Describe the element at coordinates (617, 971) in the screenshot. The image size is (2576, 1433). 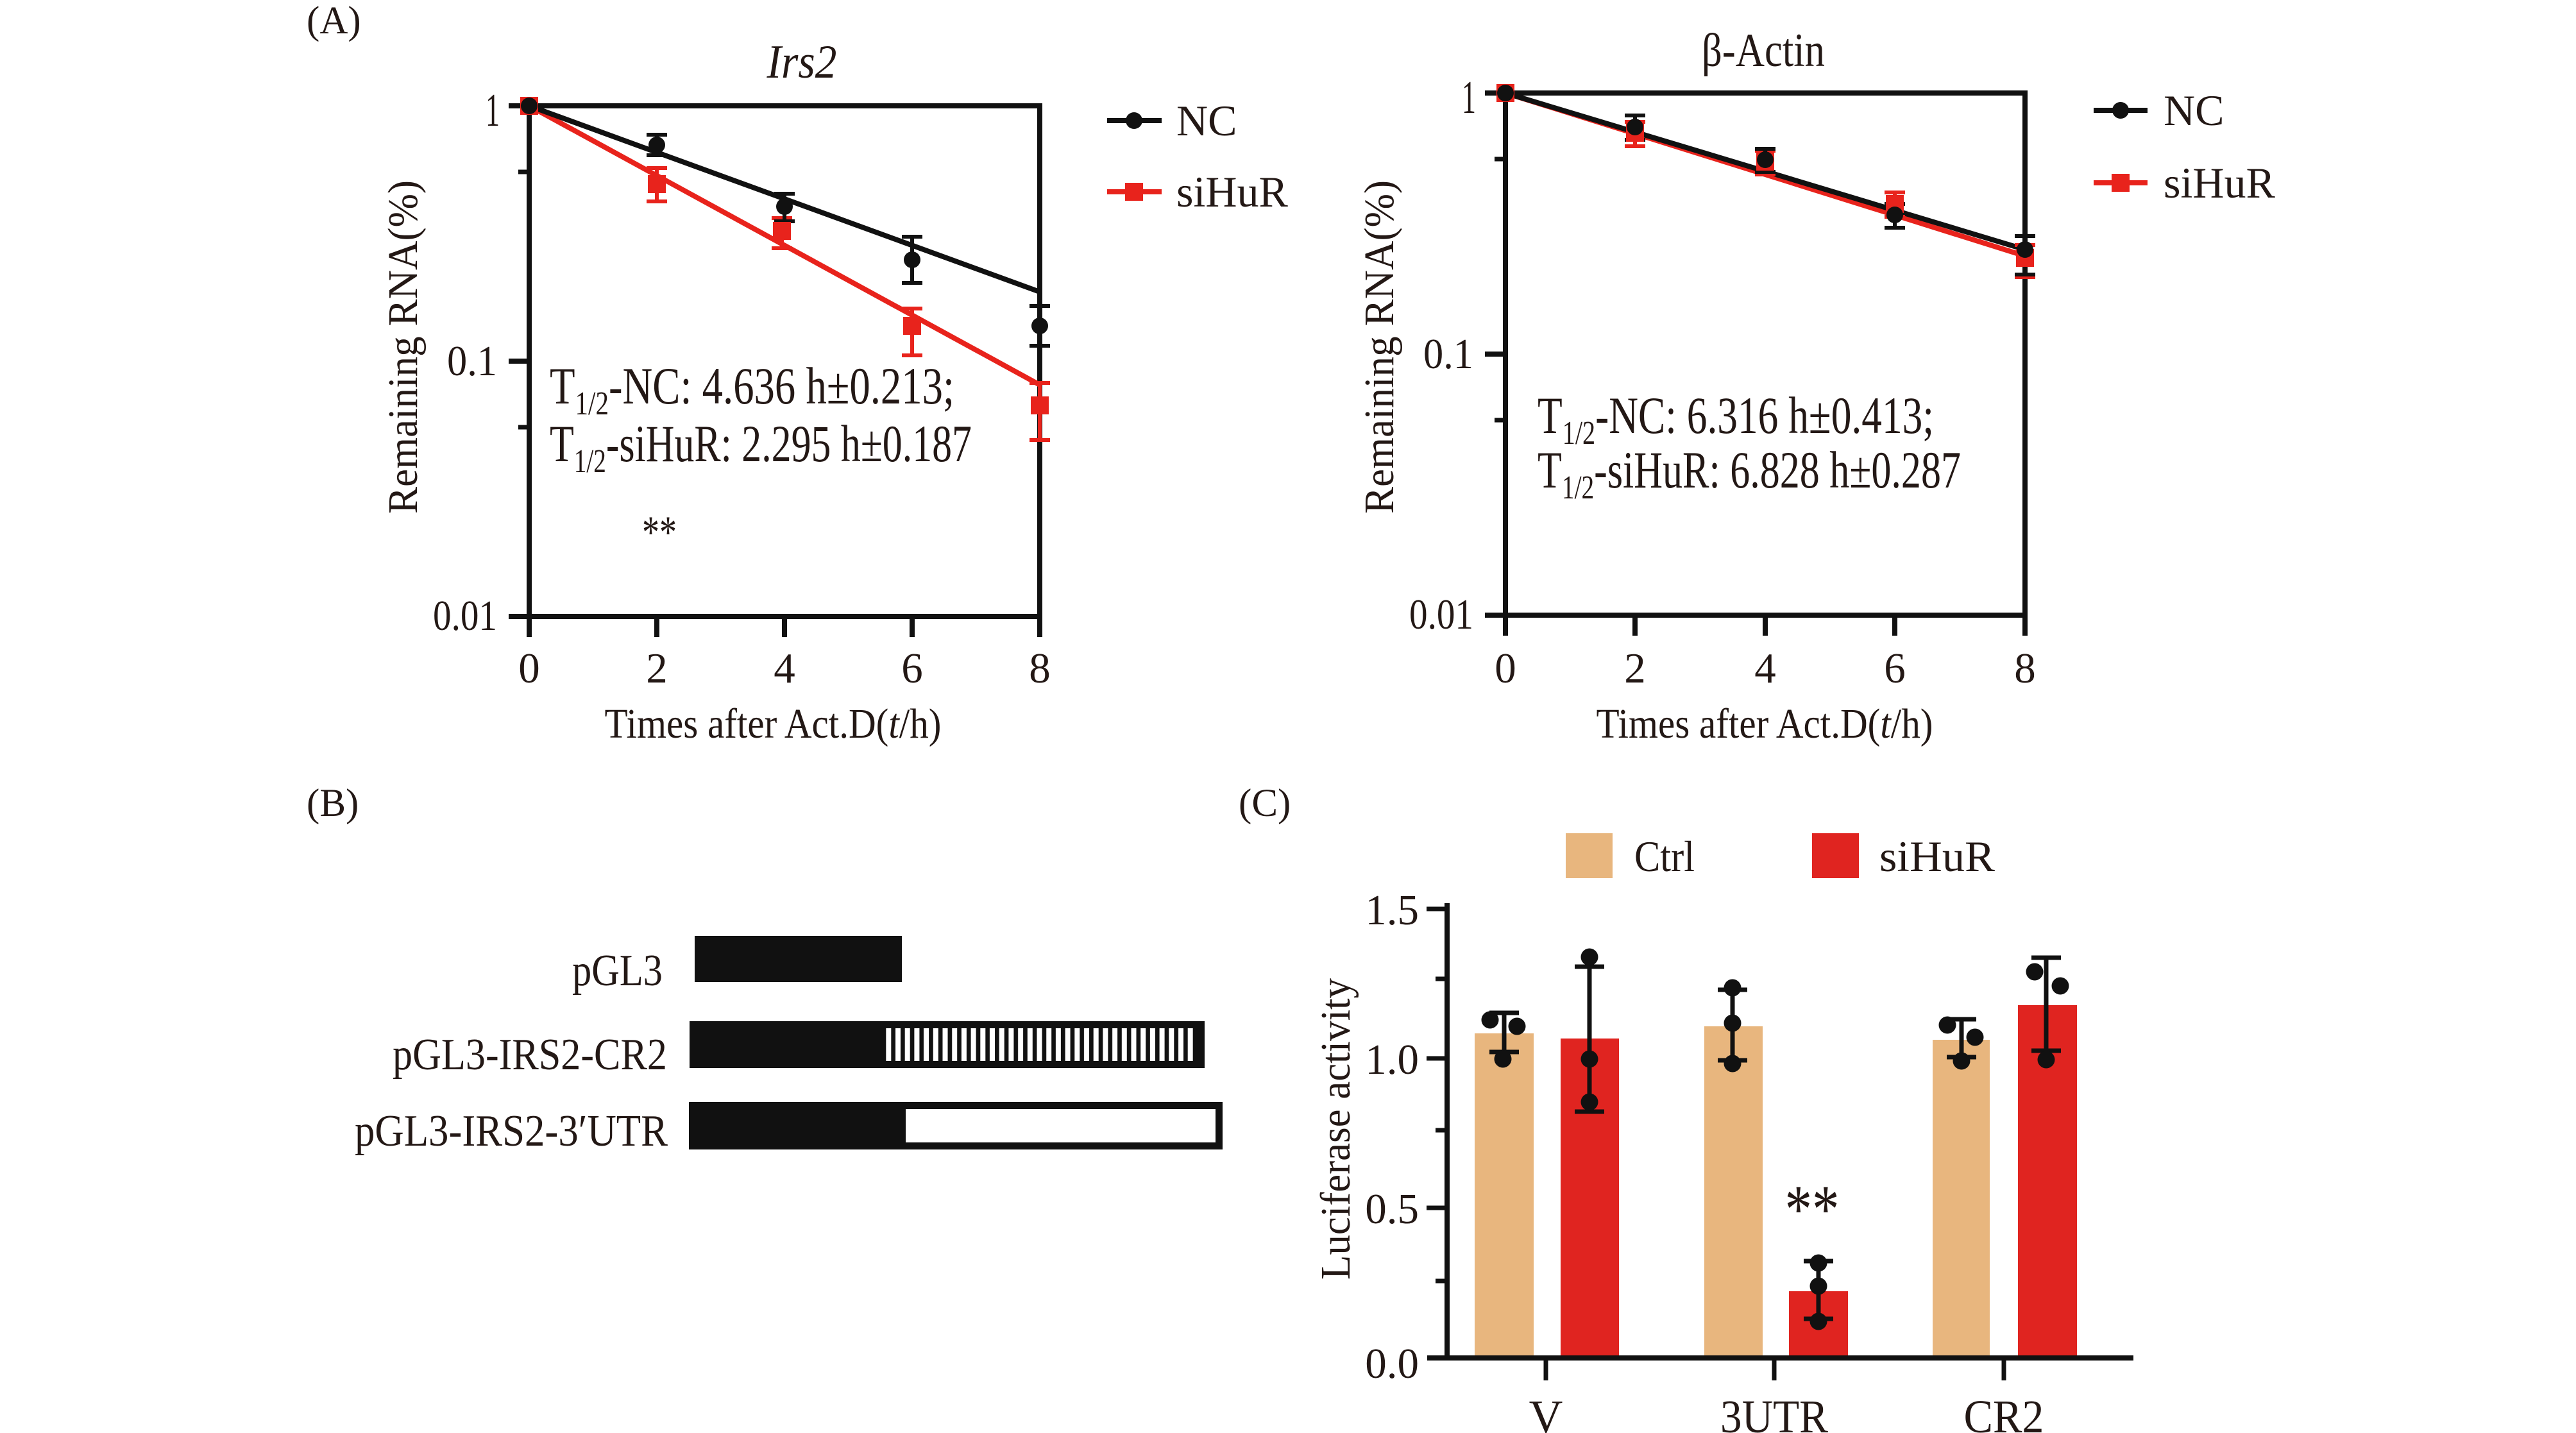
I see `svg-text: pGL3` at that location.